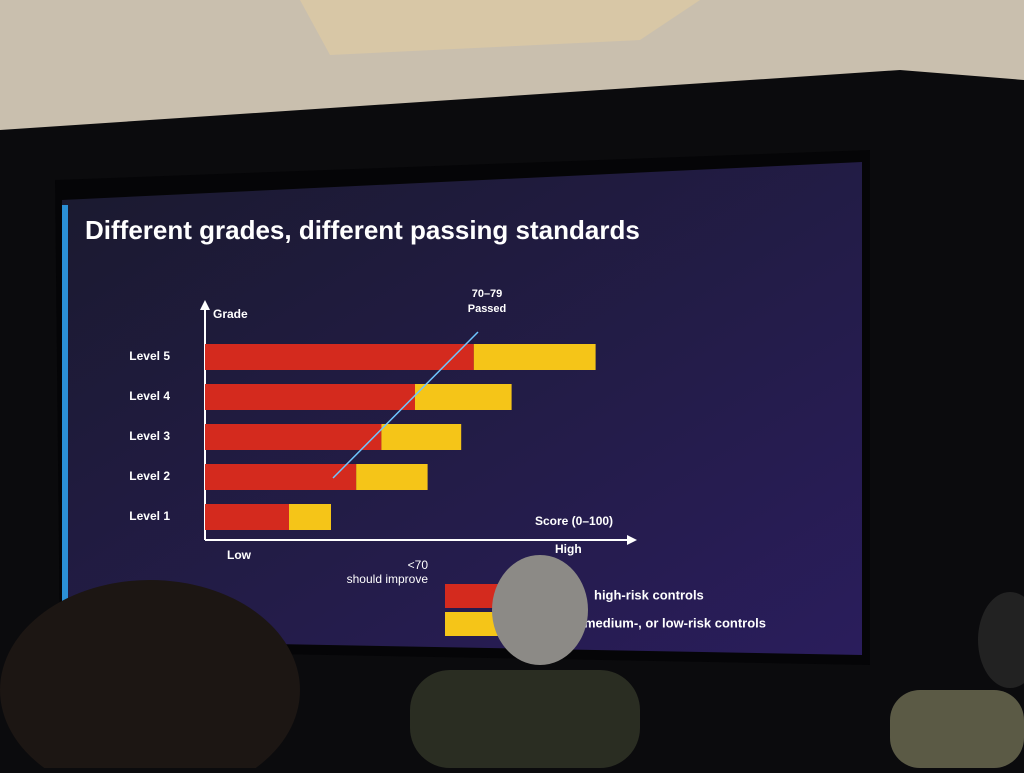 The height and width of the screenshot is (773, 1024). What do you see at coordinates (675, 622) in the screenshot?
I see `legend-label: medium-, or low-risk controls` at bounding box center [675, 622].